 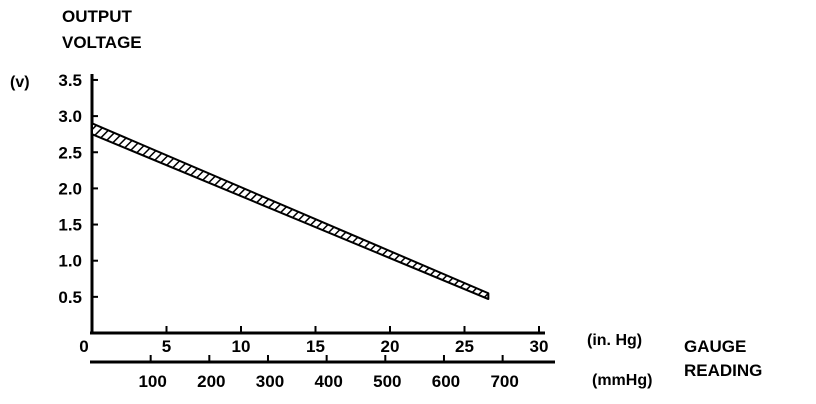 I want to click on y-tick-label: 1.5, so click(x=70, y=225).